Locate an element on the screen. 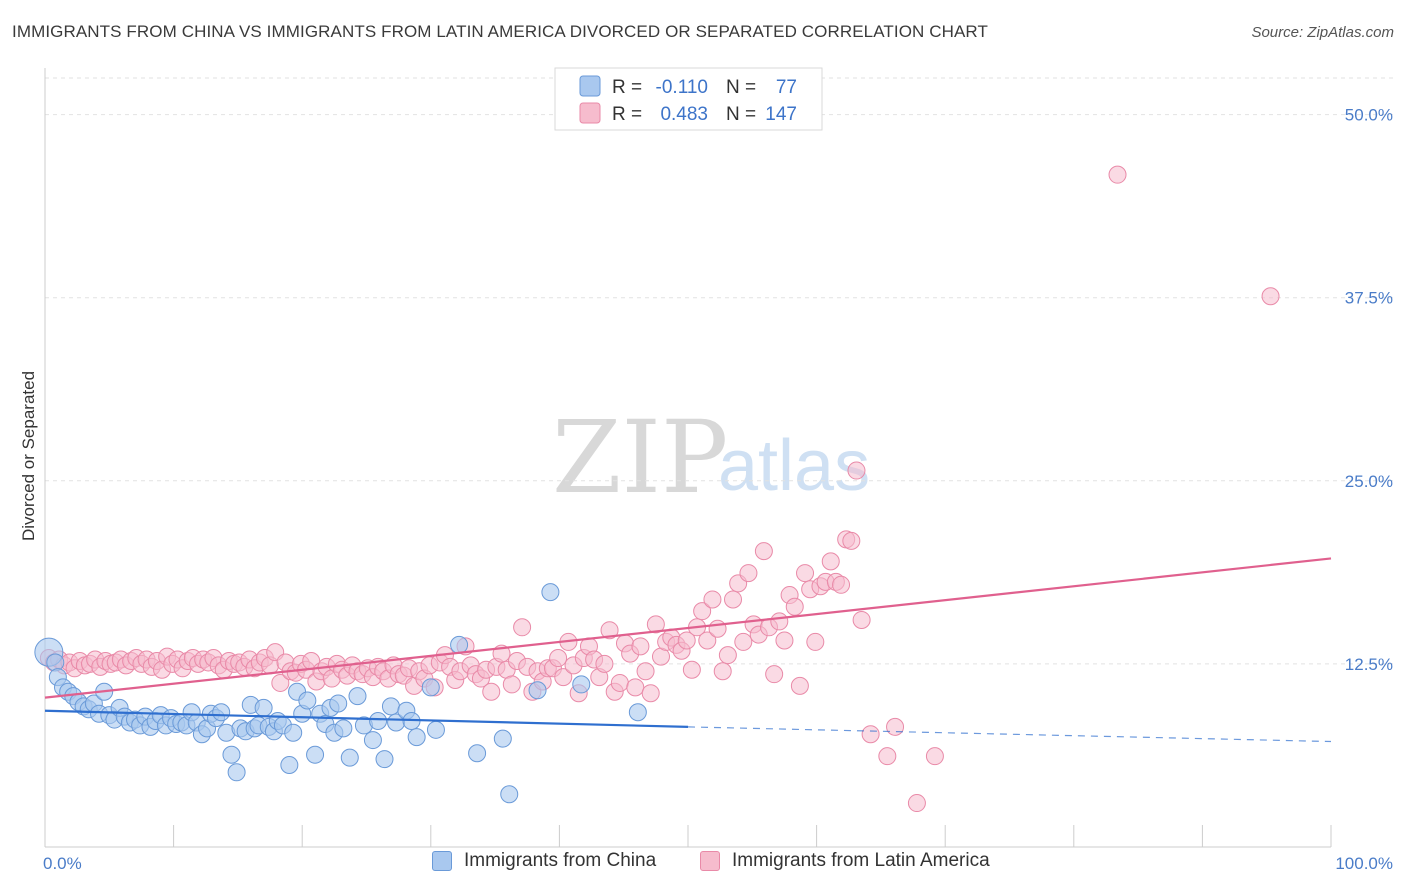  legend-swatch-china is located at coordinates (590, 86).